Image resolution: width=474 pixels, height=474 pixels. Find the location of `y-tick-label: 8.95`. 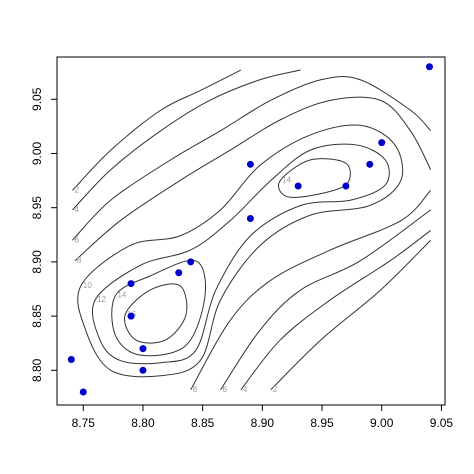

y-tick-label: 8.95 is located at coordinates (37, 208).